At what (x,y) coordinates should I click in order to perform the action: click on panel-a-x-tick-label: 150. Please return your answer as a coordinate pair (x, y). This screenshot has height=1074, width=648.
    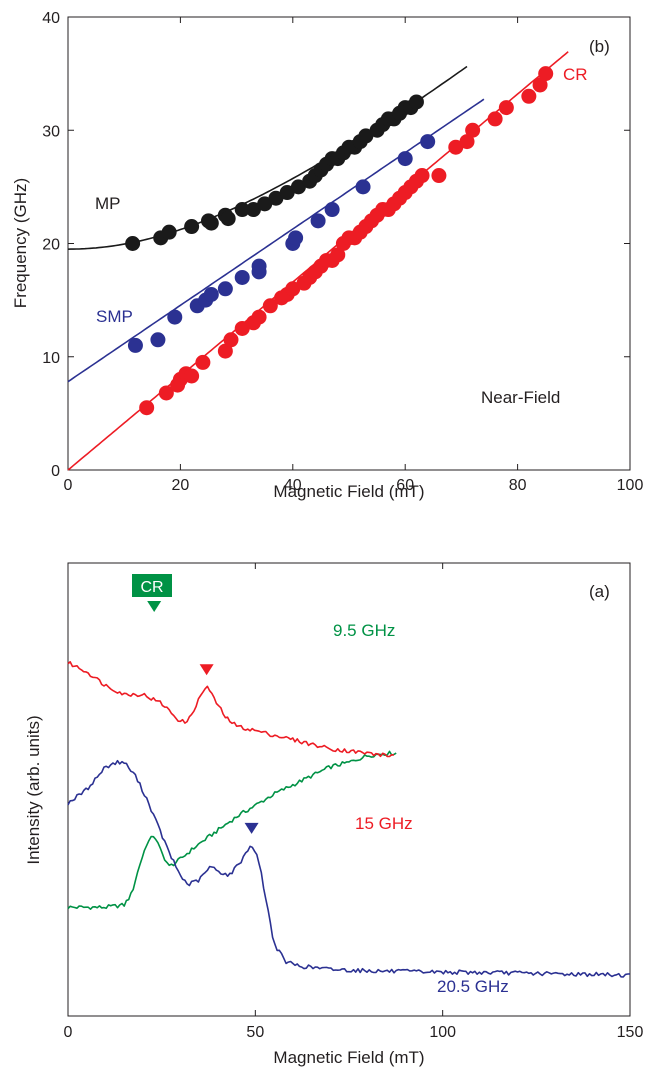
    Looking at the image, I should click on (630, 1032).